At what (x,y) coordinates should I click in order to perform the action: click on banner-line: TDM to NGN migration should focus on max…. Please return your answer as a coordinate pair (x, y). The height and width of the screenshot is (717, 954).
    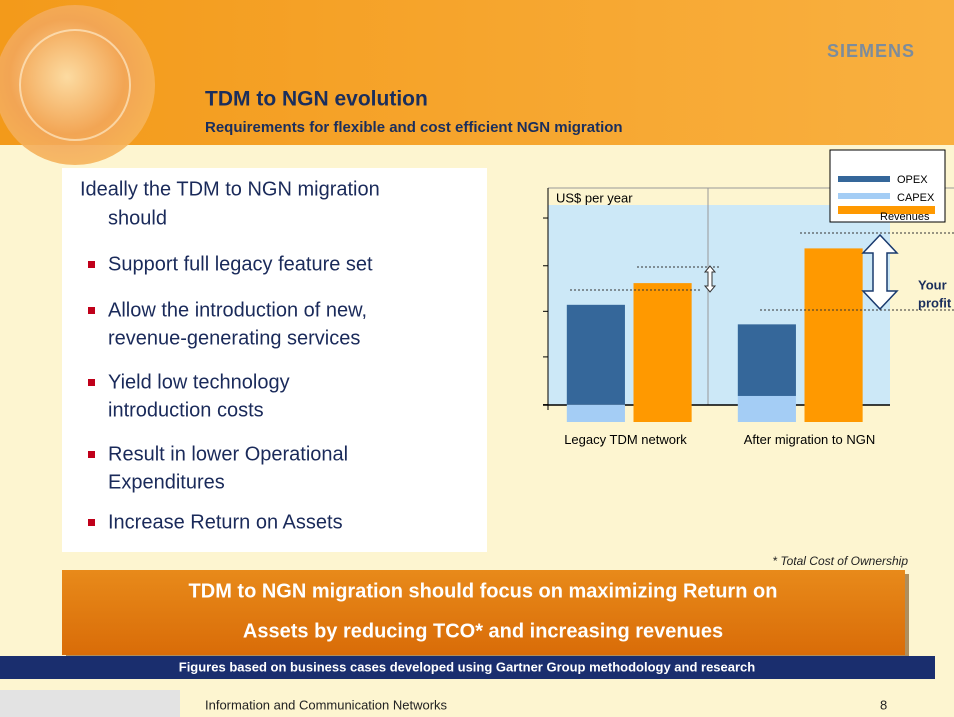
    Looking at the image, I should click on (483, 591).